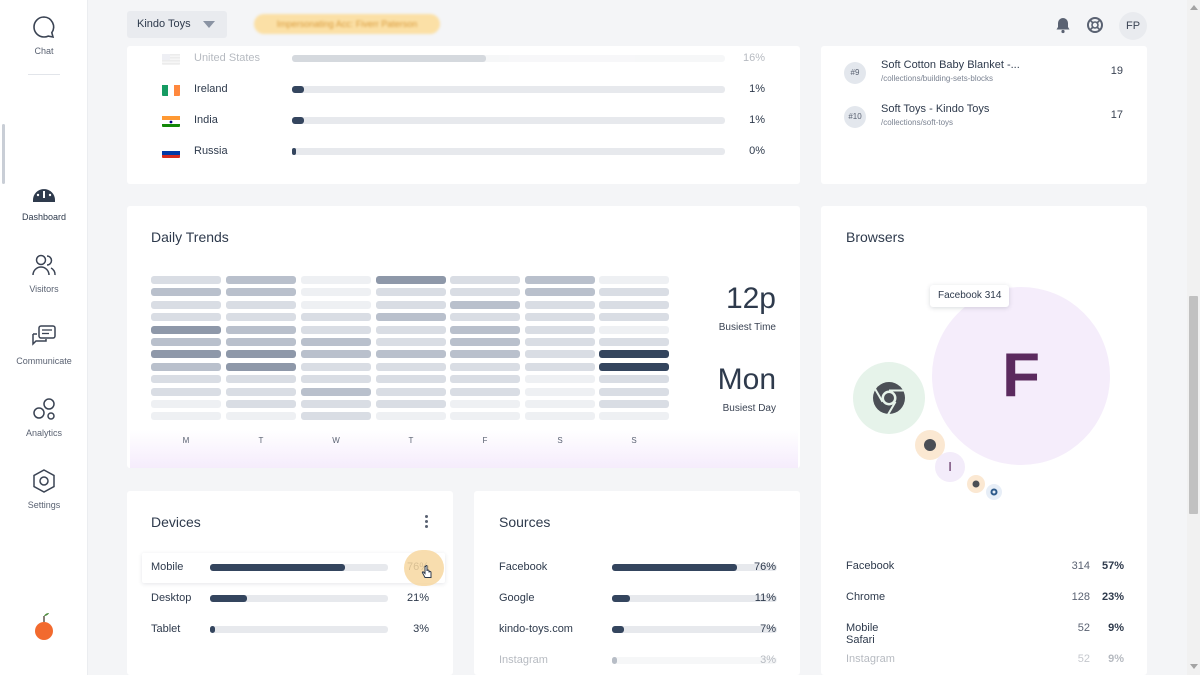 The width and height of the screenshot is (1200, 675). I want to click on scroll-thumb, so click(1193, 405).